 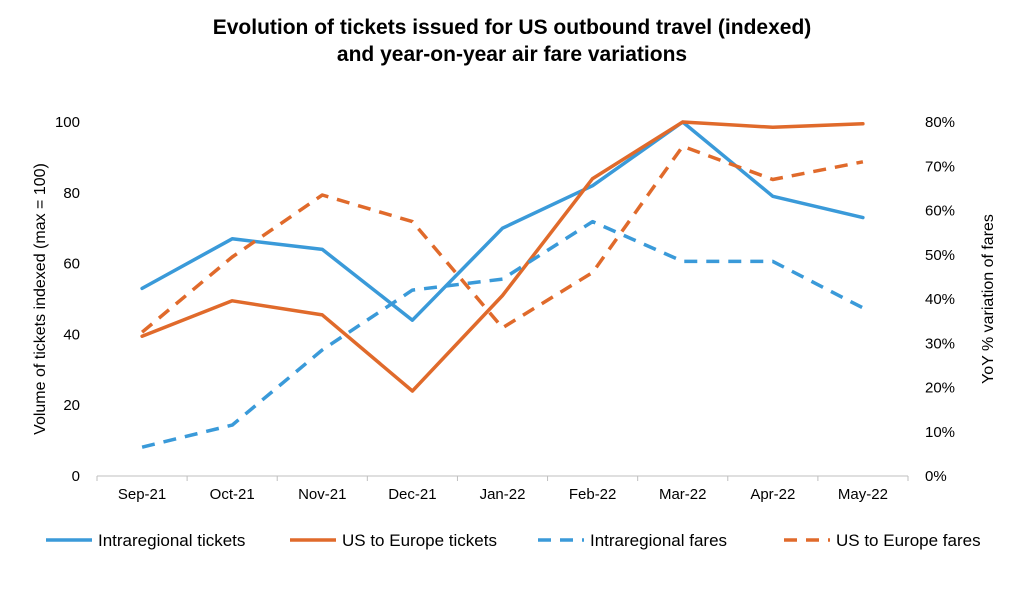 What do you see at coordinates (772, 494) in the screenshot?
I see `x-tick-label: Apr-22` at bounding box center [772, 494].